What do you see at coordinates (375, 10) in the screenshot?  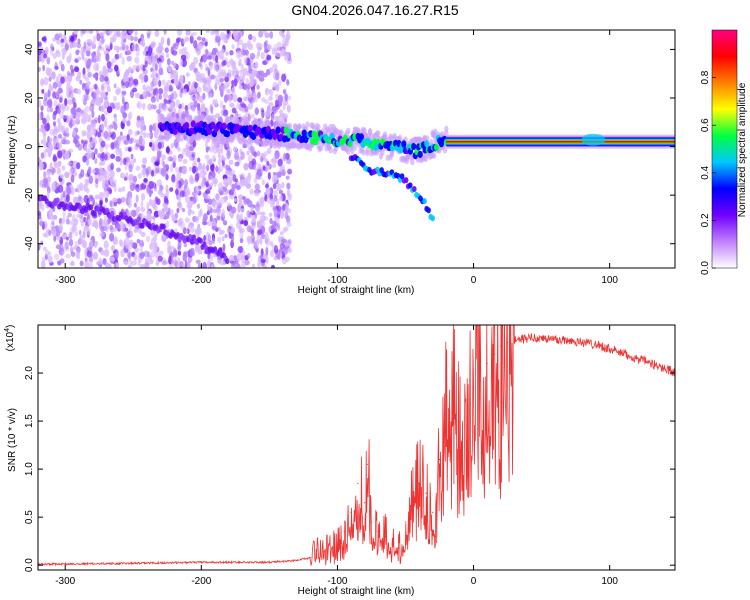 I see `figure-title: GN04.2026.047.16.27.R15` at bounding box center [375, 10].